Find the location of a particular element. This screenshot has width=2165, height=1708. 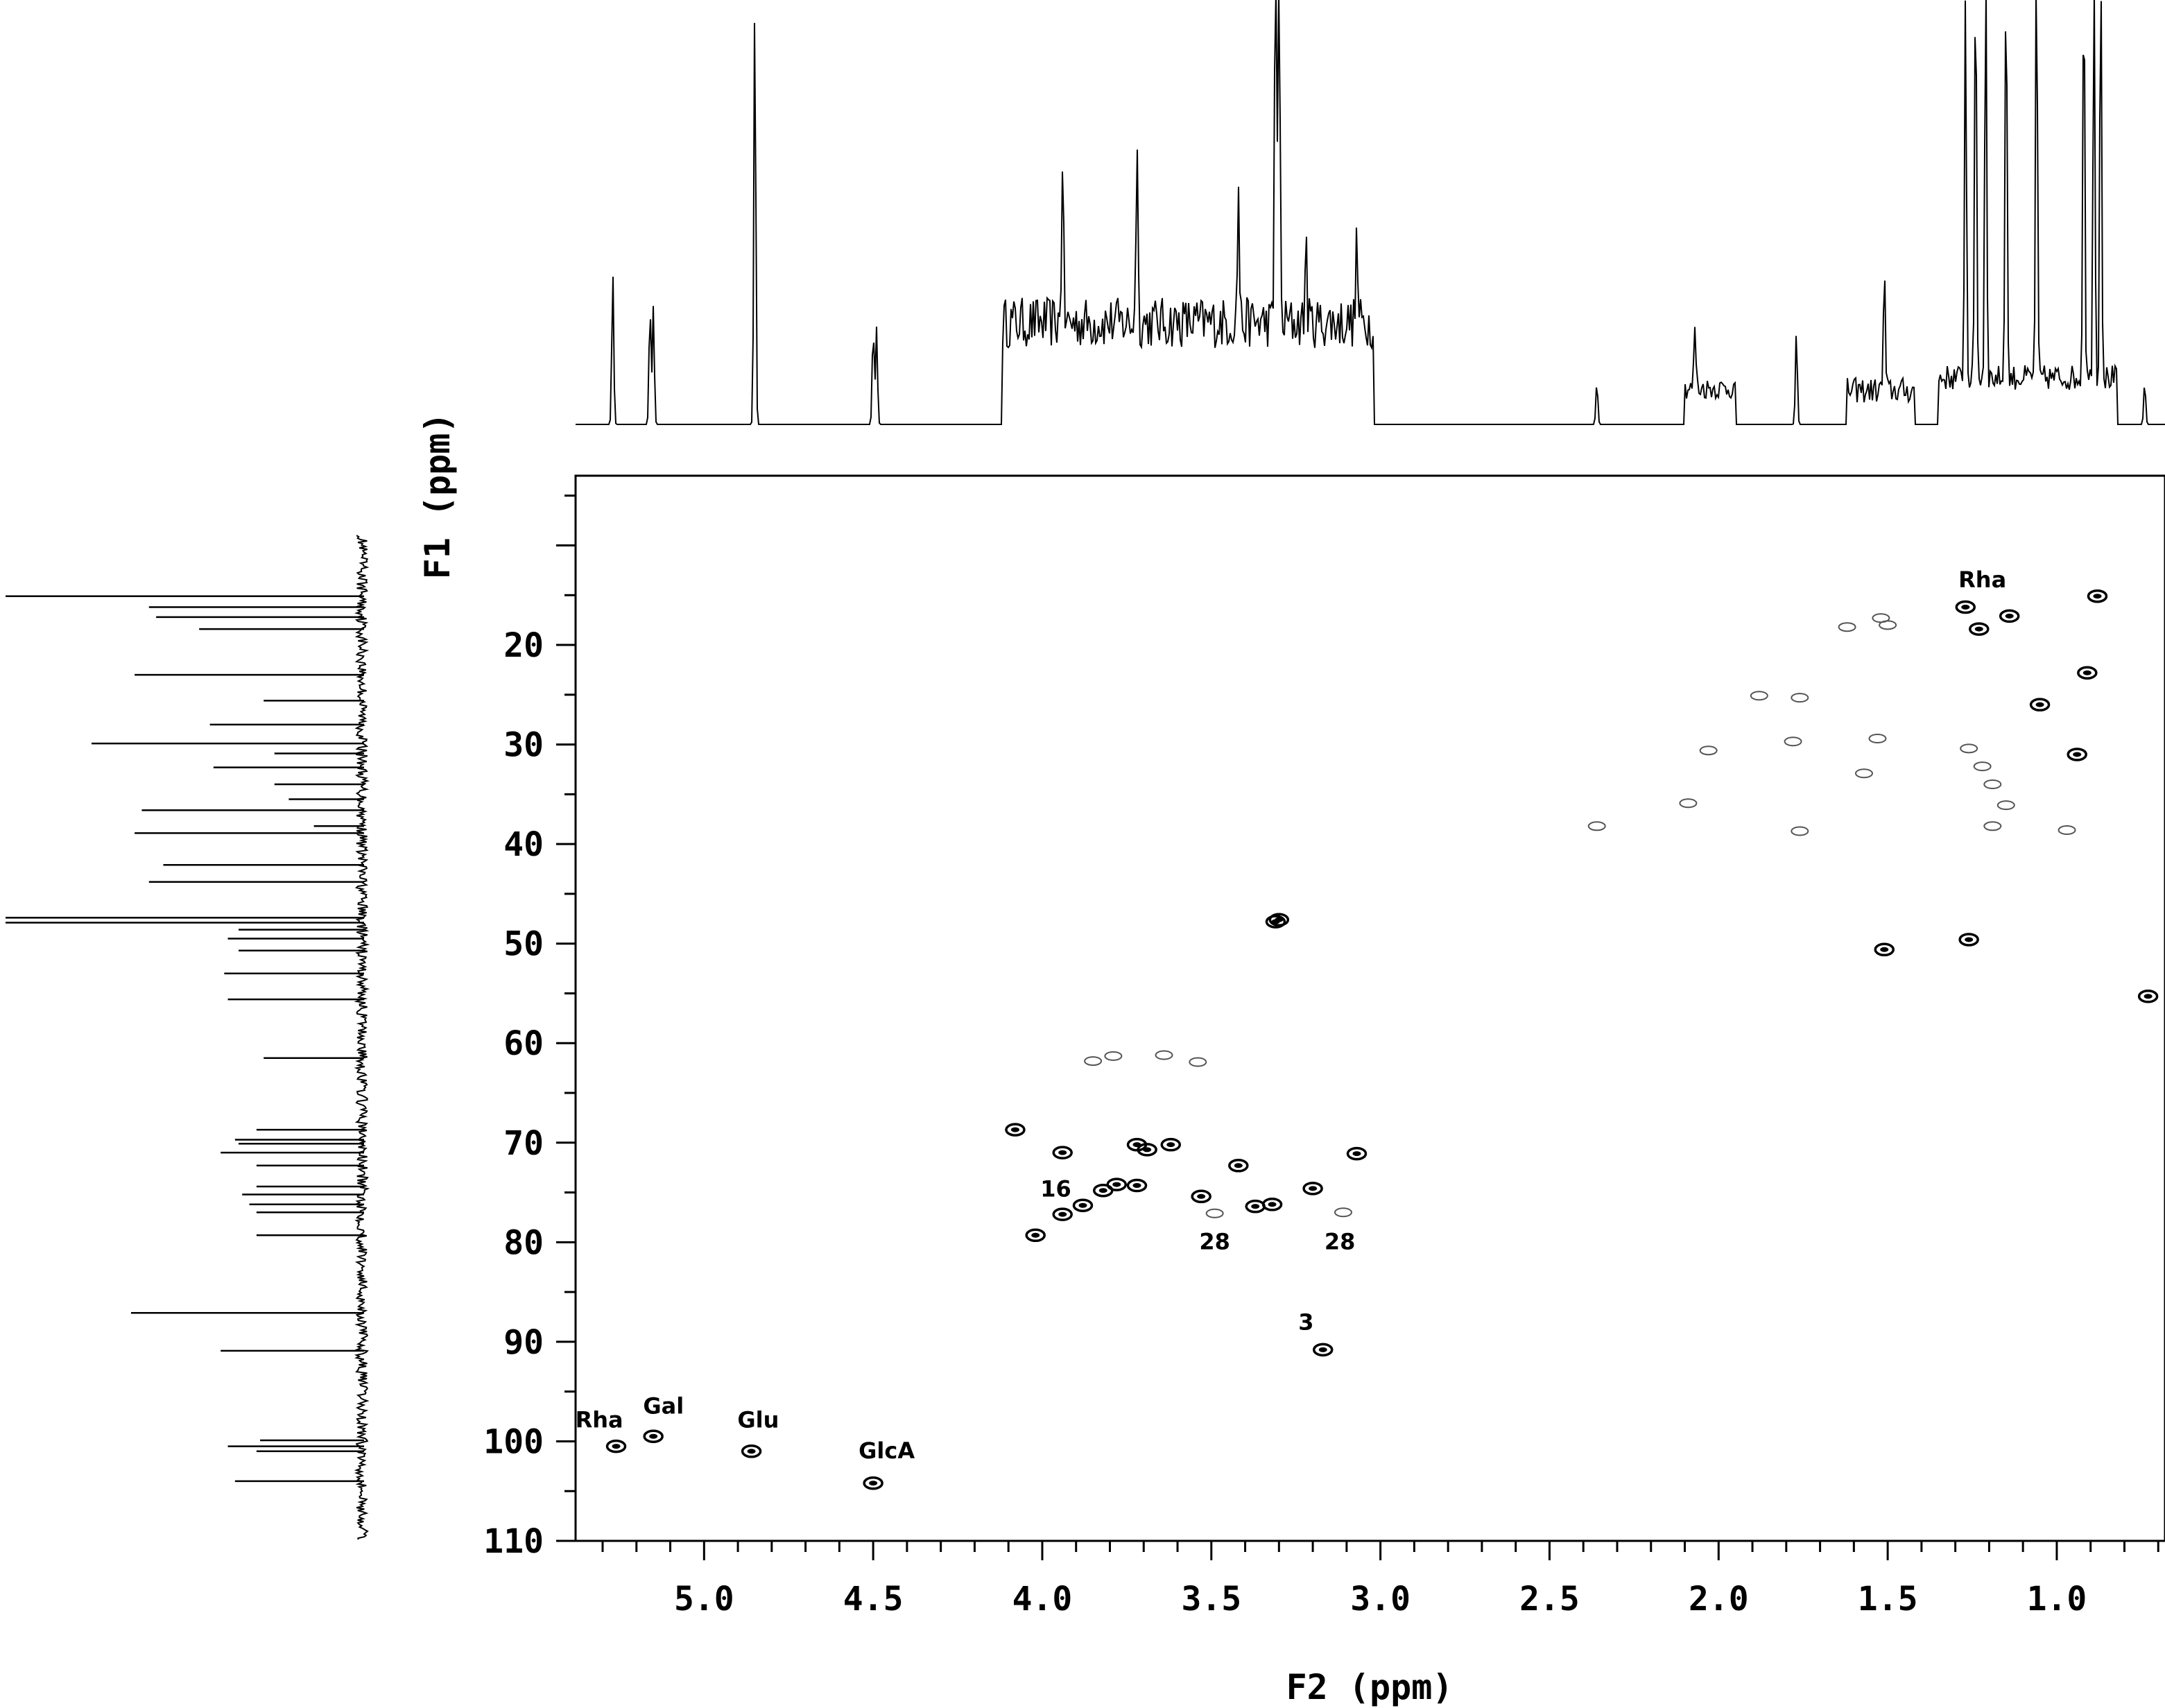

x-axis: 5.0 4.5 4.0 3.5 3.0 2.5 2.0 1.5 1.0 is located at coordinates (1380, 1580).